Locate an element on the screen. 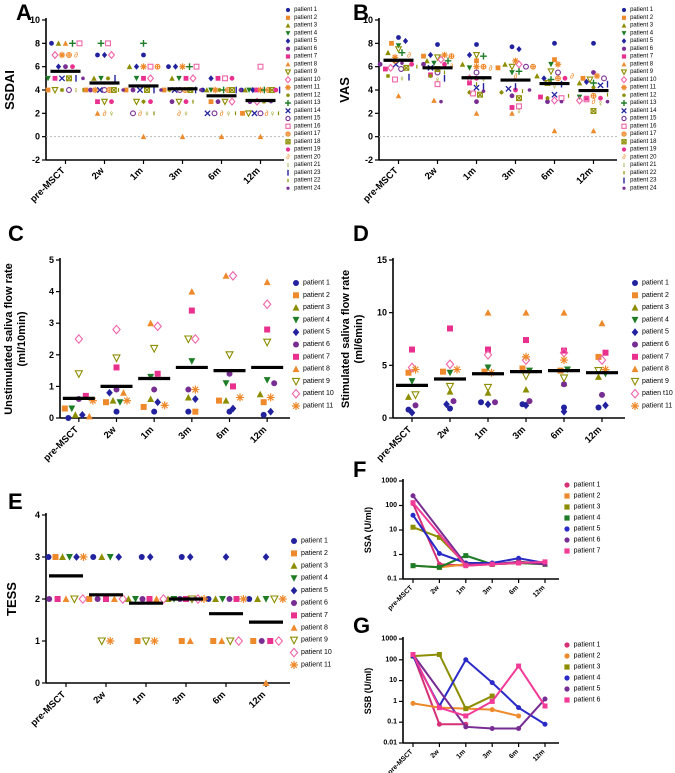 Image resolution: width=675 pixels, height=773 pixels. legend-label: patient 14 is located at coordinates (307, 111).